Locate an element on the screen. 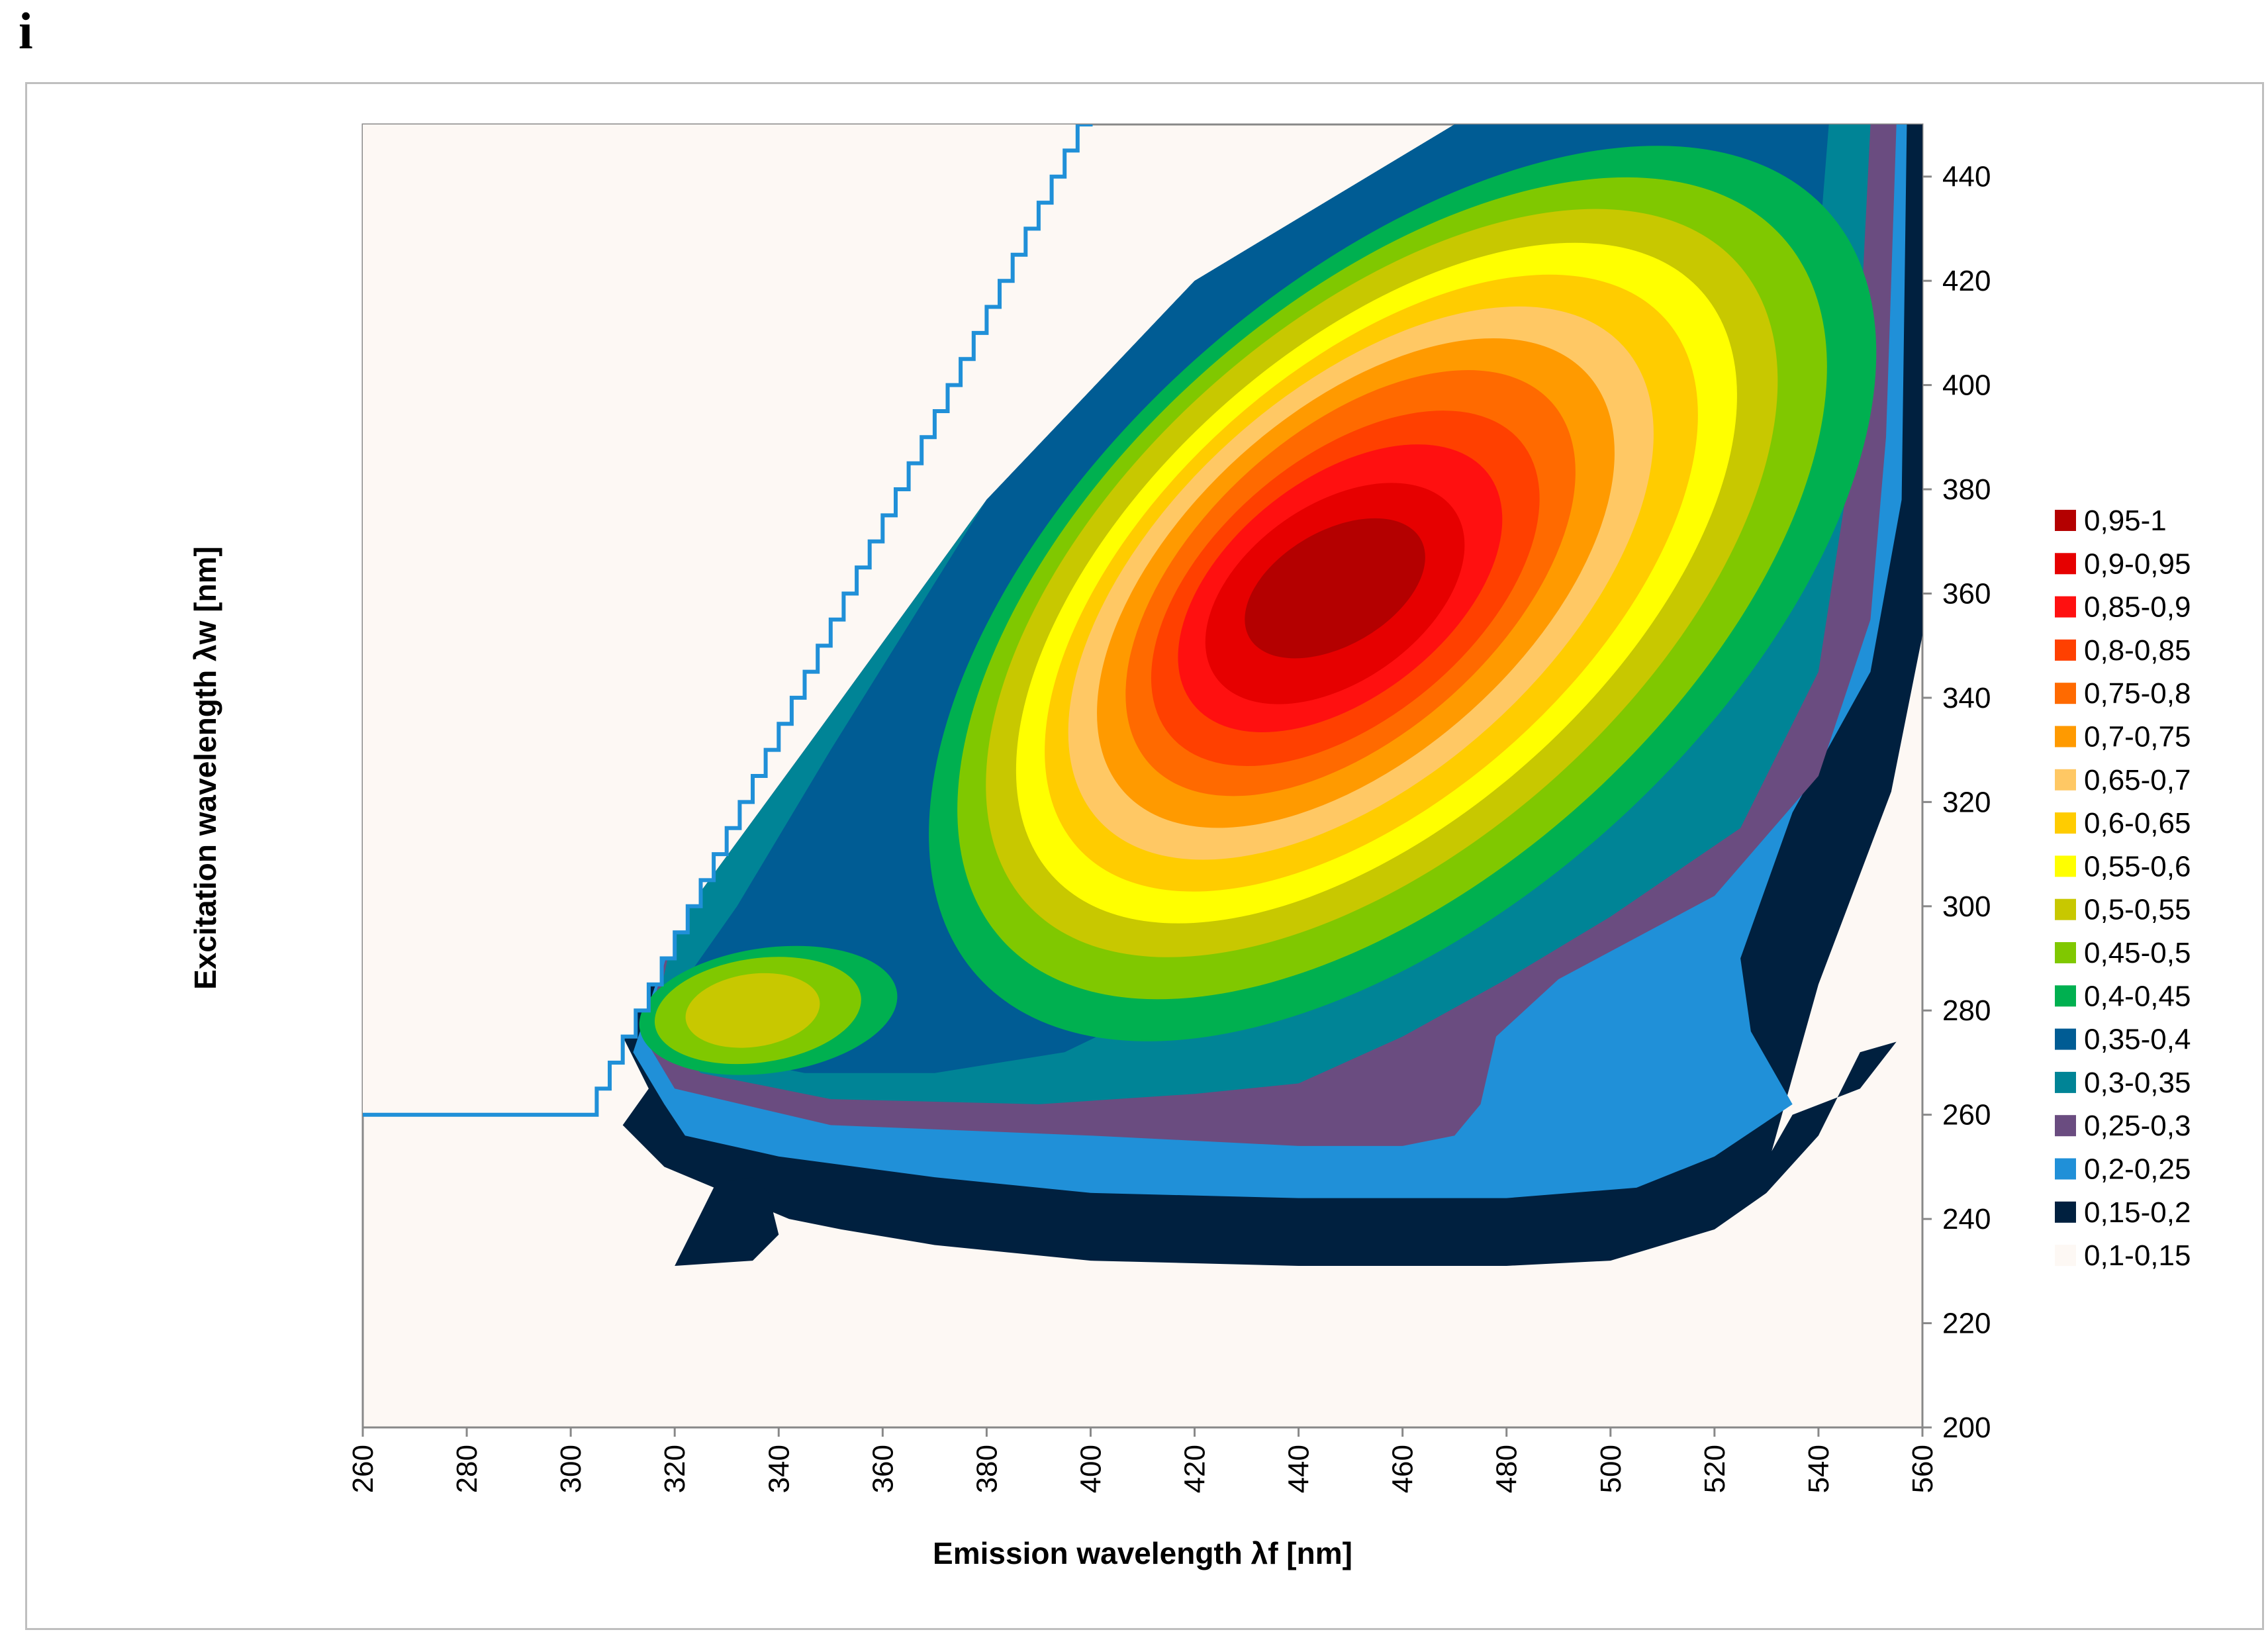 The image size is (2268, 1634). x-tick-label: 380 is located at coordinates (987, 1469).